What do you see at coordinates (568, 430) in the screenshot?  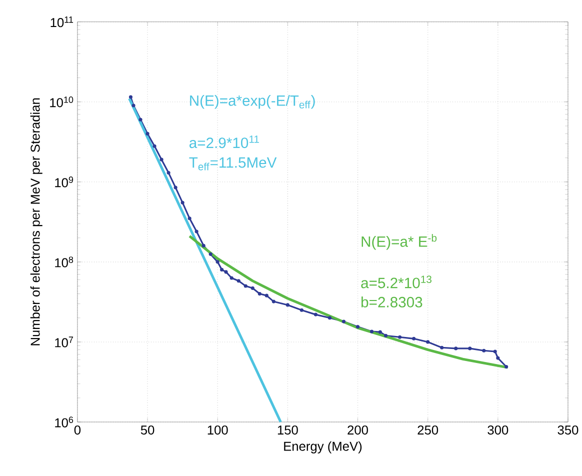 I see `x-tick-label: 350` at bounding box center [568, 430].